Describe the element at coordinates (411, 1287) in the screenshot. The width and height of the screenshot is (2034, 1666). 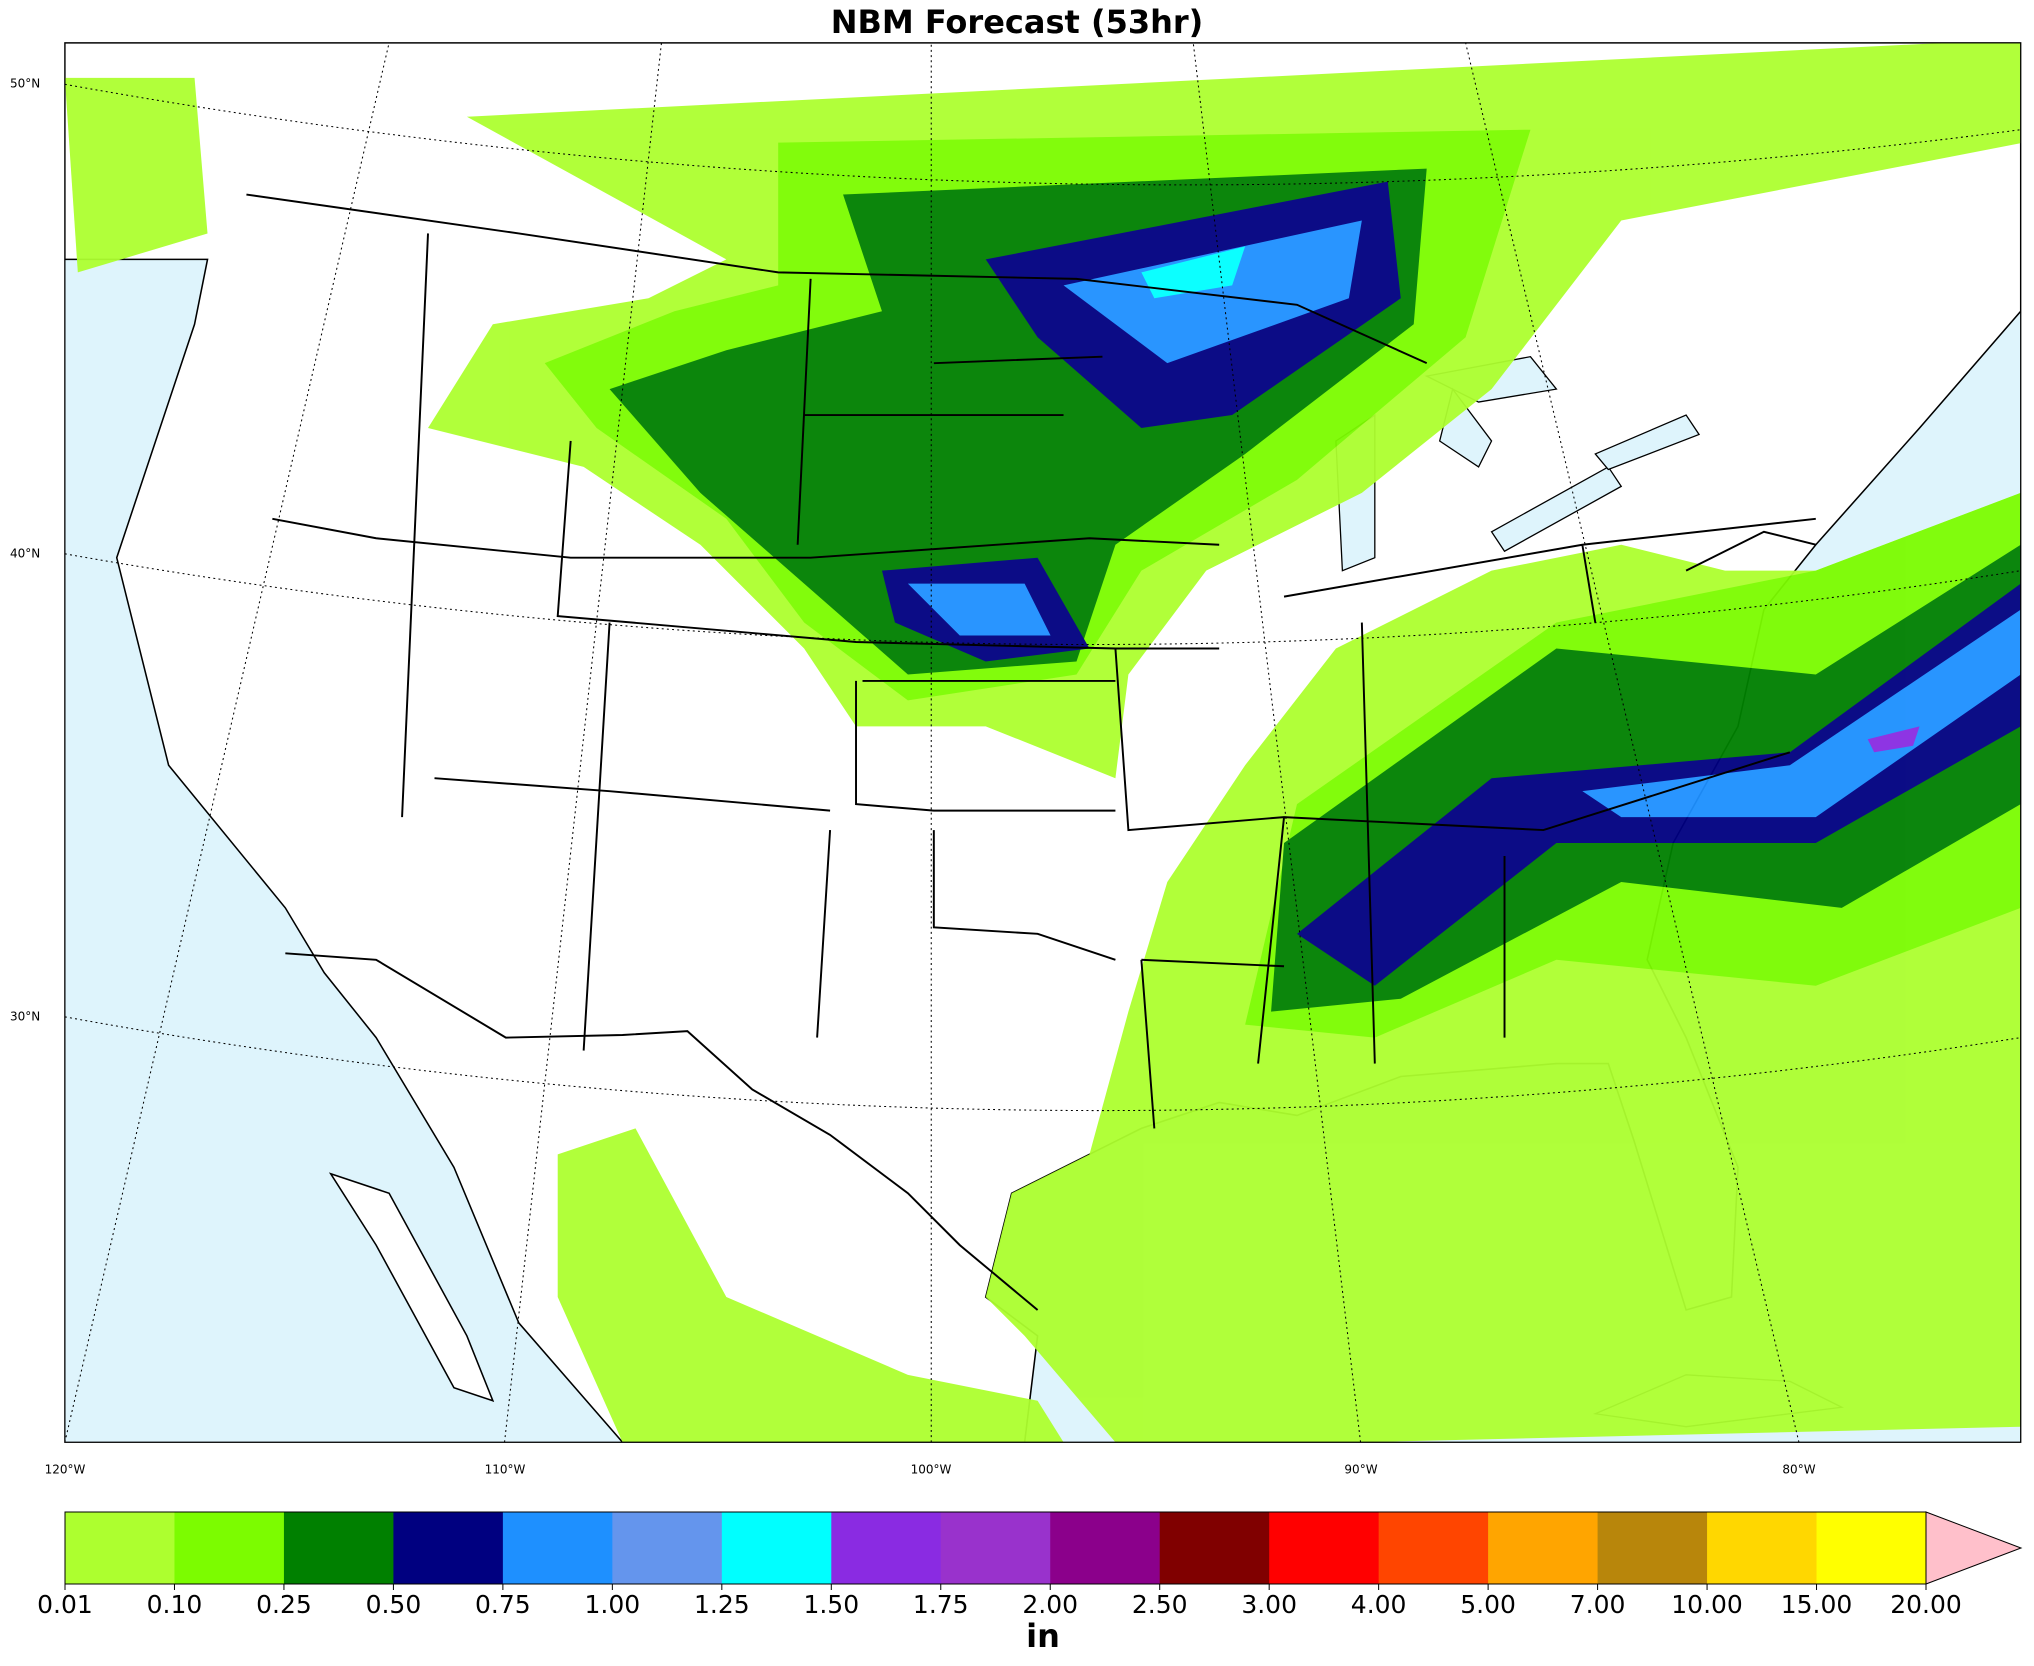
I see `baja` at that location.